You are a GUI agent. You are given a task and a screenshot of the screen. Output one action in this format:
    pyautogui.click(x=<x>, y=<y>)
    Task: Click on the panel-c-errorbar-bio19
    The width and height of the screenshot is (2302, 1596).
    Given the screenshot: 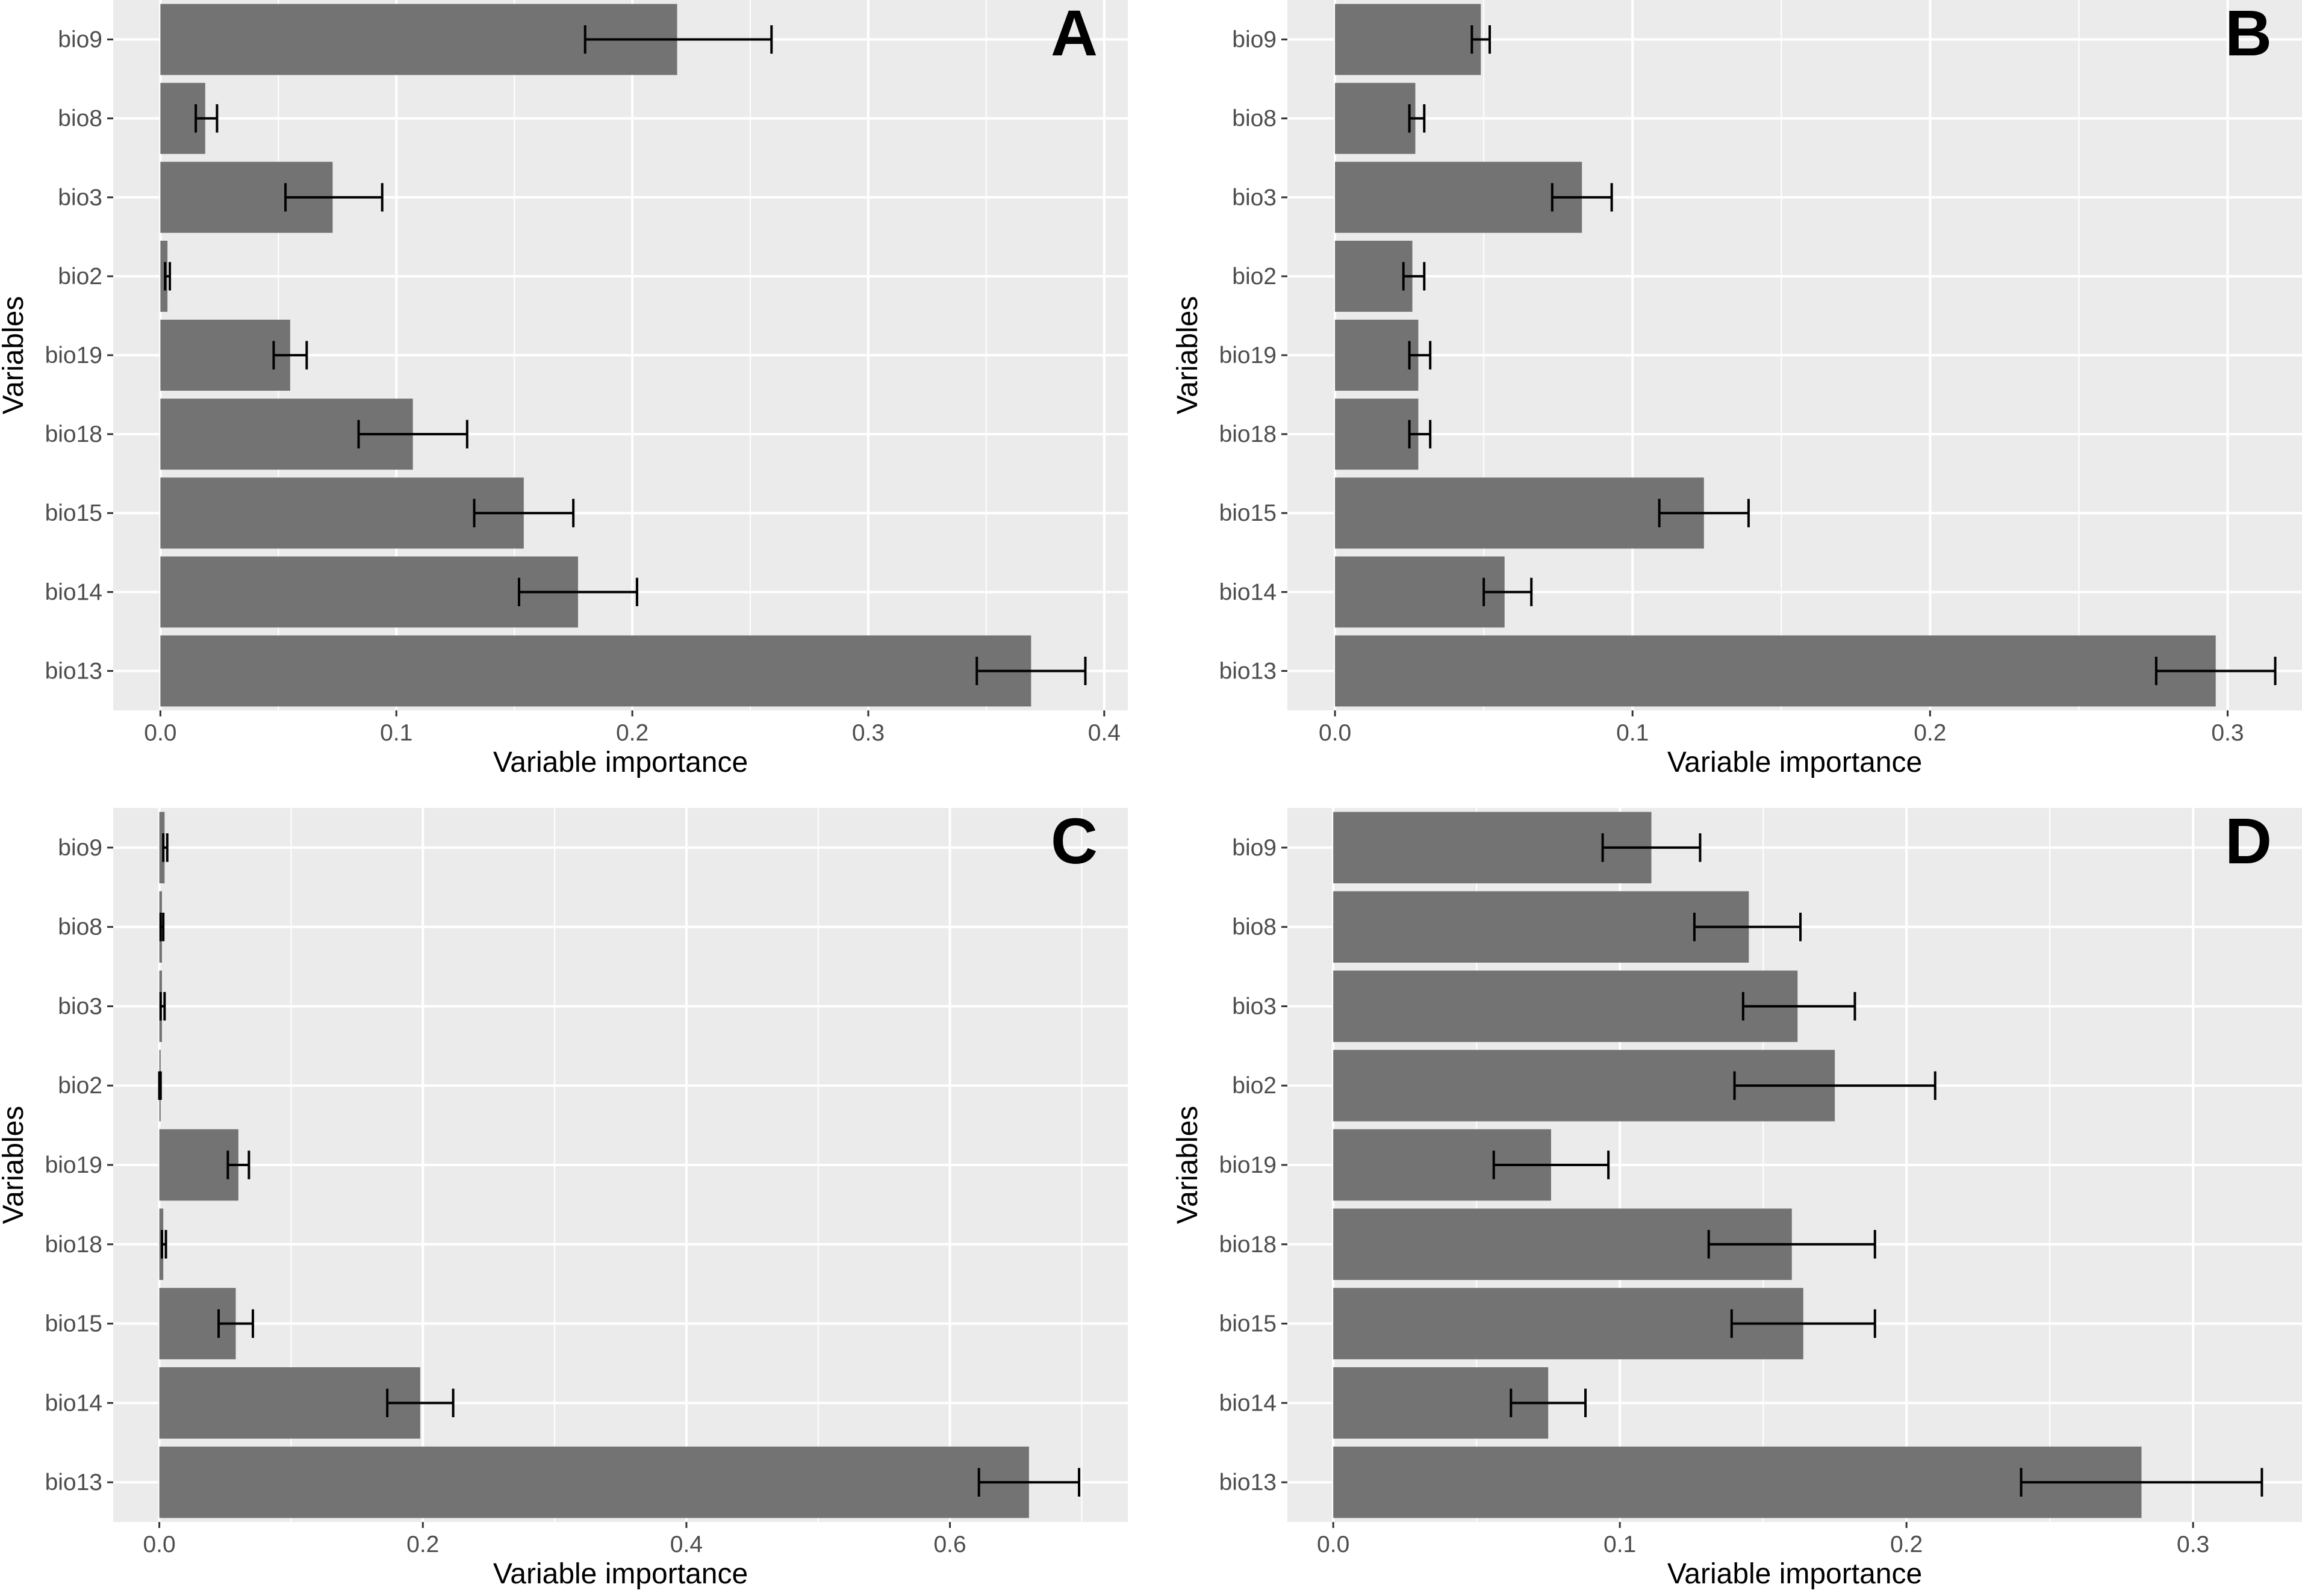 What is the action you would take?
    pyautogui.click(x=238, y=1164)
    